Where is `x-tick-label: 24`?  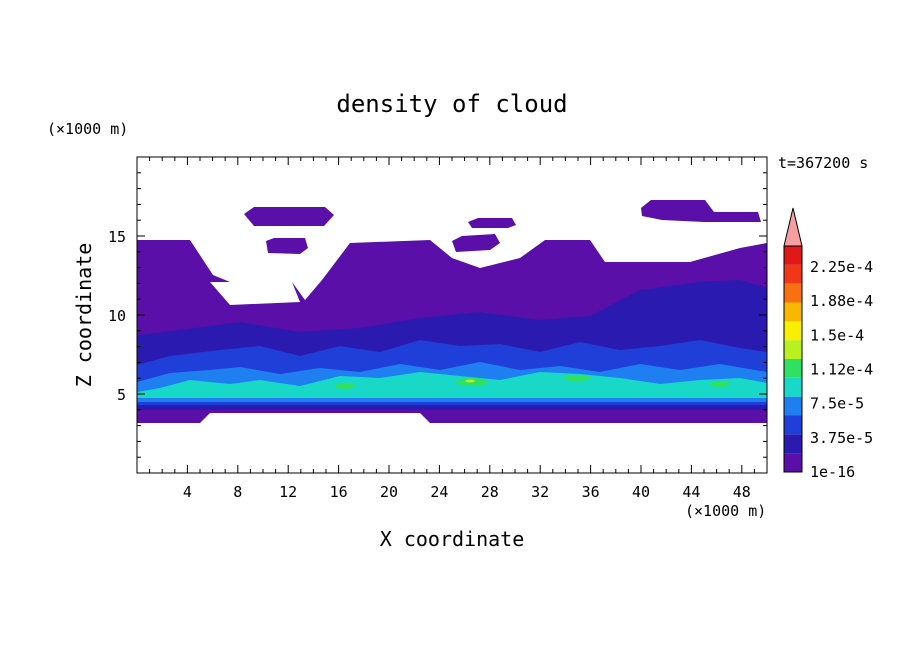
x-tick-label: 24 is located at coordinates (439, 492).